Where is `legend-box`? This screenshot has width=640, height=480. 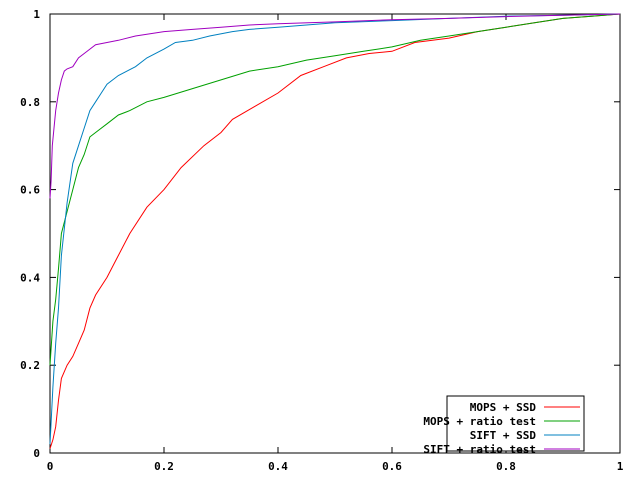 legend-box is located at coordinates (515, 423).